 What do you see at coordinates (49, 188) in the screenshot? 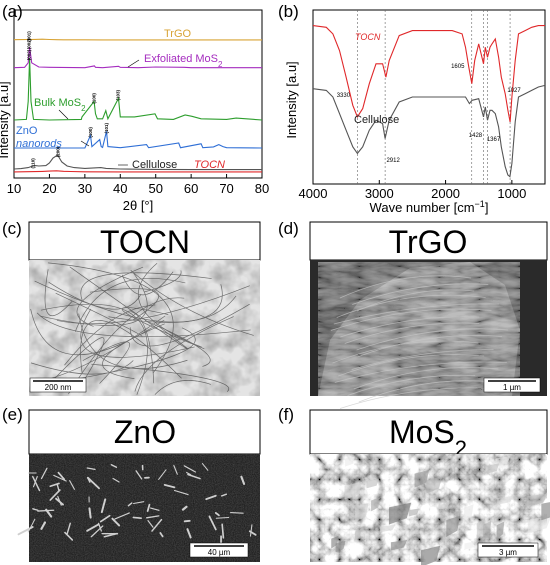
I see `x-tick-label-a: 20` at bounding box center [49, 188].